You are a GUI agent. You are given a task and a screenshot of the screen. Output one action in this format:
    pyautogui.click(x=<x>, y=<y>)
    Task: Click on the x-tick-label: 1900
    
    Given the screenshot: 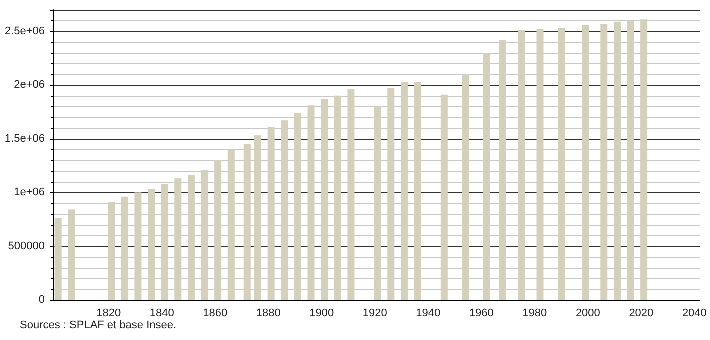 What is the action you would take?
    pyautogui.click(x=322, y=314)
    